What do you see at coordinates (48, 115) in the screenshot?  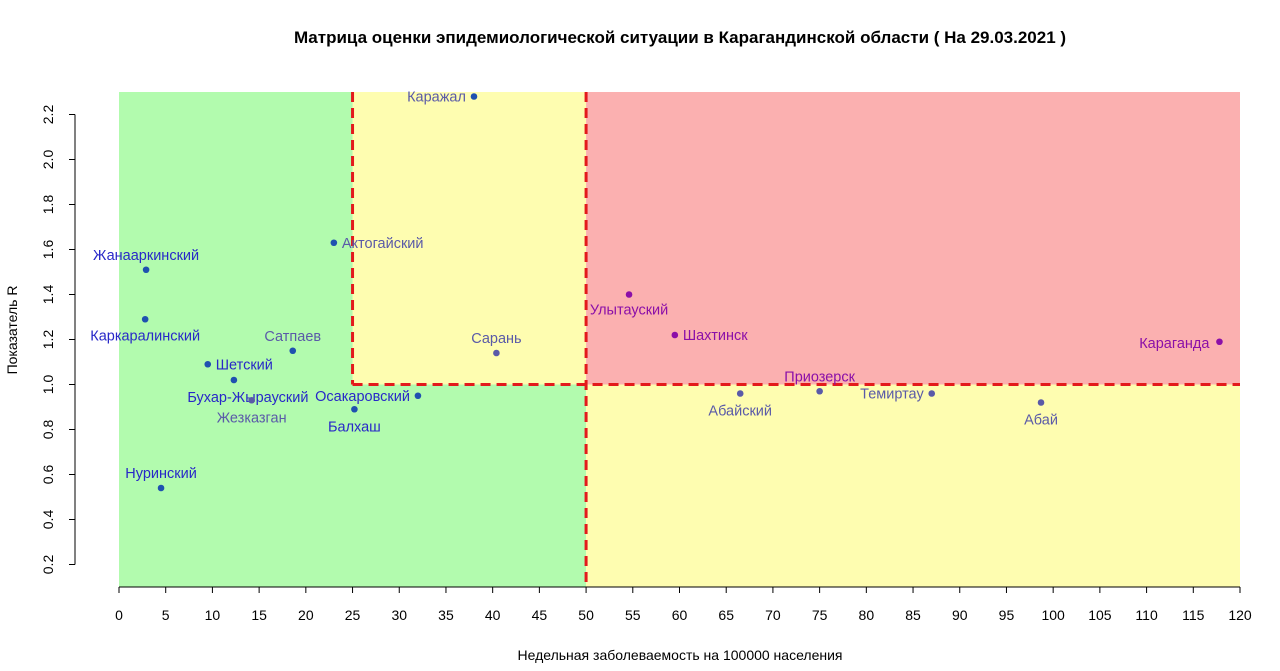 I see `y-tick-label: 2.2` at bounding box center [48, 115].